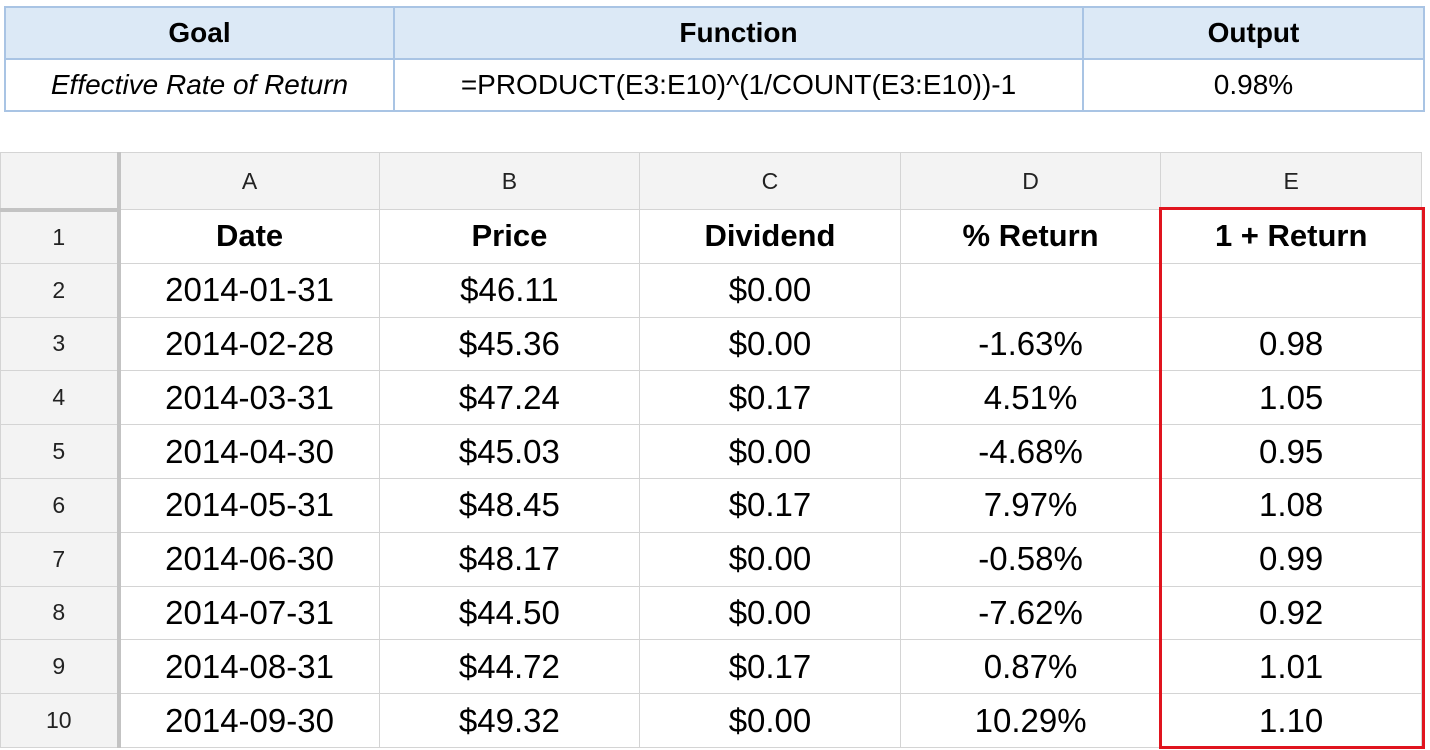 This screenshot has width=1430, height=750. I want to click on row-number: 9, so click(60, 667).